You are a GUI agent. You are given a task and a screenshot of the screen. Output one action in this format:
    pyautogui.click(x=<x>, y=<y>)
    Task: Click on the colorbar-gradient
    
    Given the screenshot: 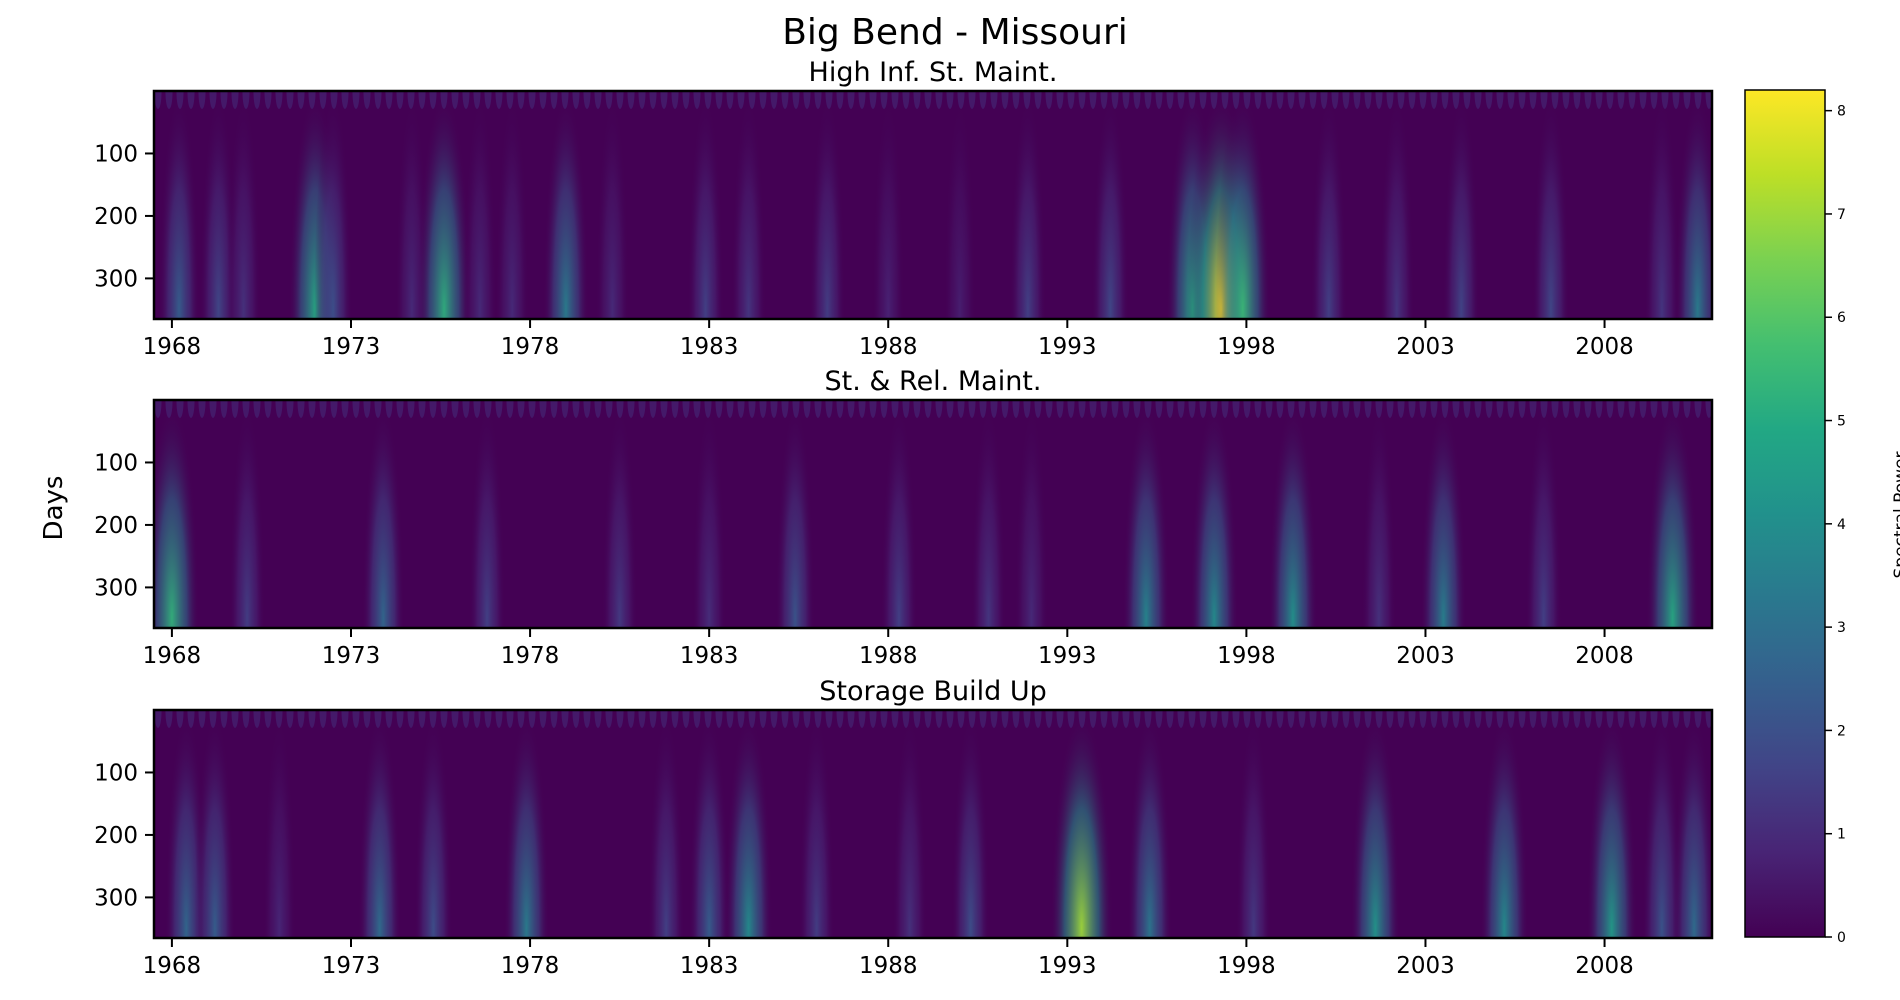 What is the action you would take?
    pyautogui.click(x=1785, y=513)
    